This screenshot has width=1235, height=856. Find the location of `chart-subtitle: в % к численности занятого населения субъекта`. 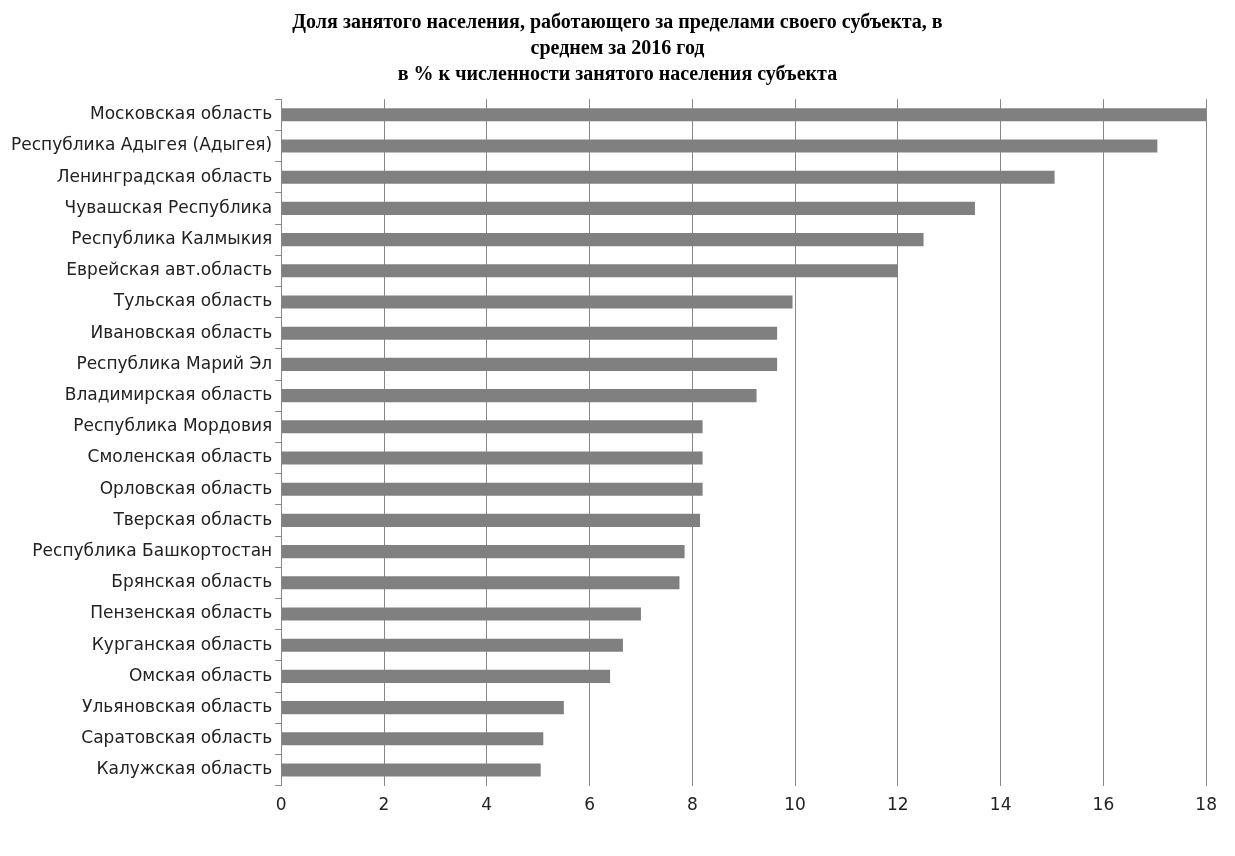

chart-subtitle: в % к численности занятого населения субъекта is located at coordinates (617, 73).